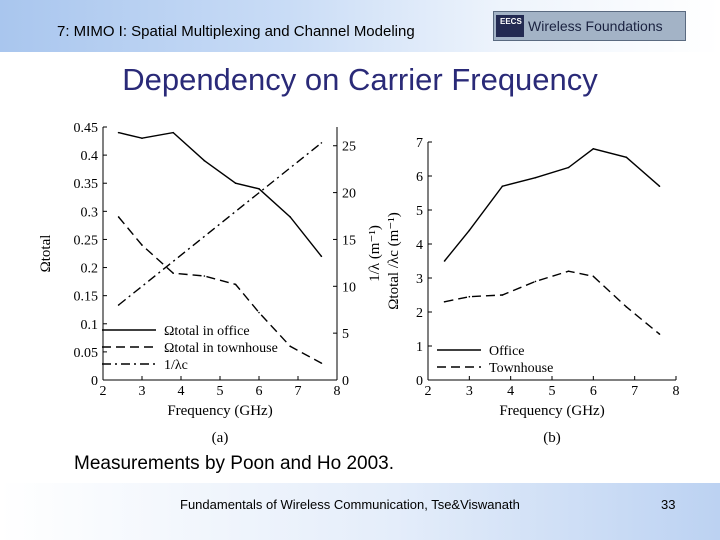 The height and width of the screenshot is (540, 720). What do you see at coordinates (521, 368) in the screenshot?
I see `legend-label: Townhouse` at bounding box center [521, 368].